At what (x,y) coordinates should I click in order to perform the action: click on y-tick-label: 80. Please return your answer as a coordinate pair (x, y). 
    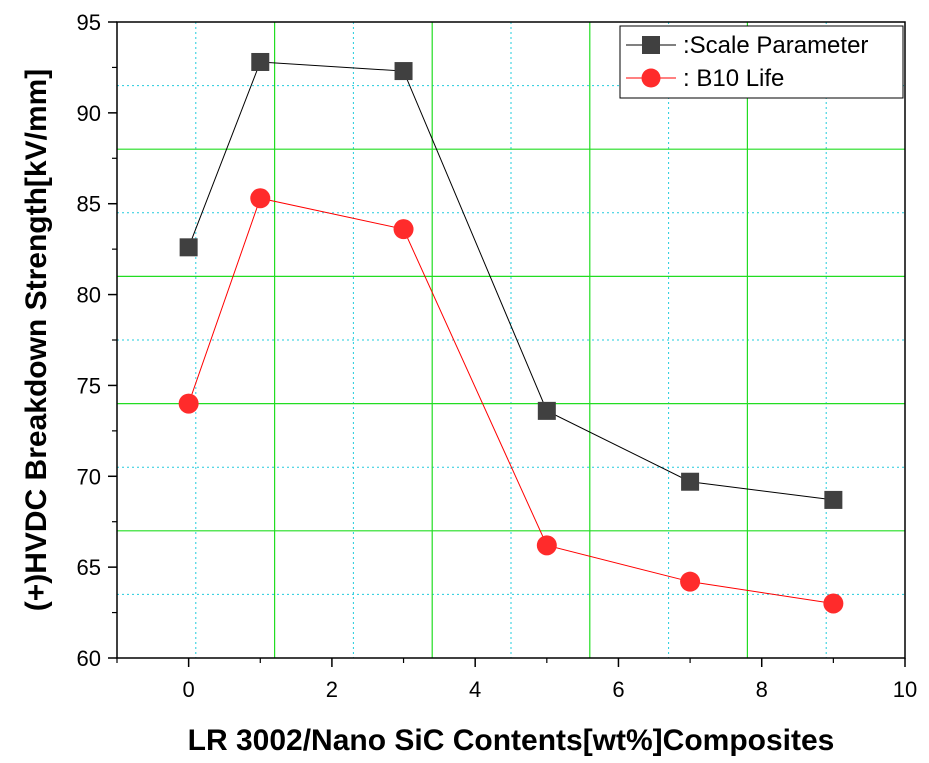
    Looking at the image, I should click on (89, 295).